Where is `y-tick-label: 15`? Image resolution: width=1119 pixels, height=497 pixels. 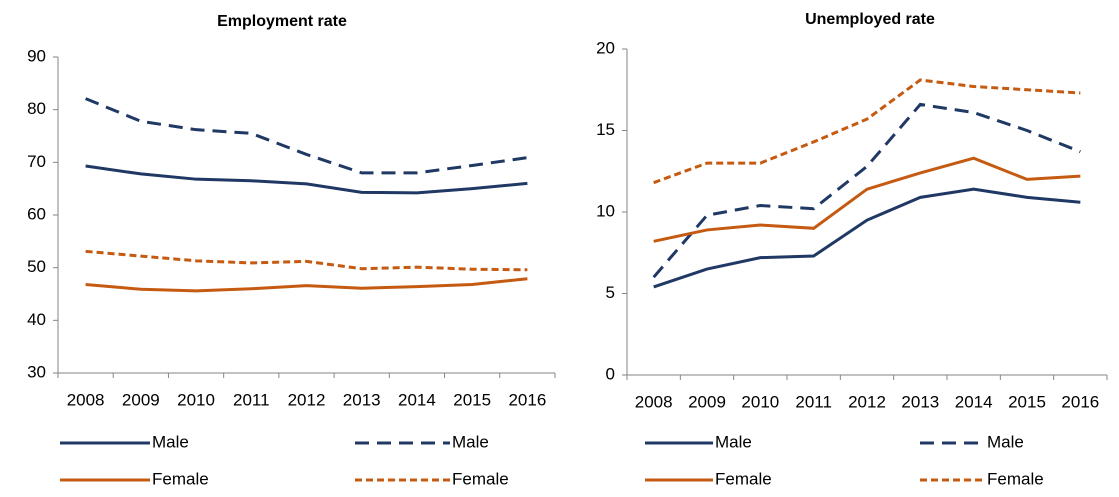 y-tick-label: 15 is located at coordinates (605, 129).